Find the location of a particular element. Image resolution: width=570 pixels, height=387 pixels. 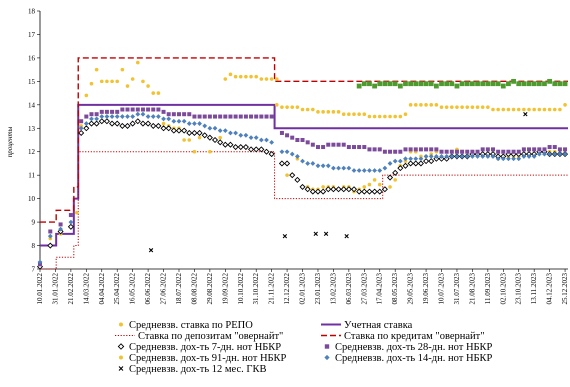

x-tick-label: 27.06.2022 is located at coordinates (164, 289).